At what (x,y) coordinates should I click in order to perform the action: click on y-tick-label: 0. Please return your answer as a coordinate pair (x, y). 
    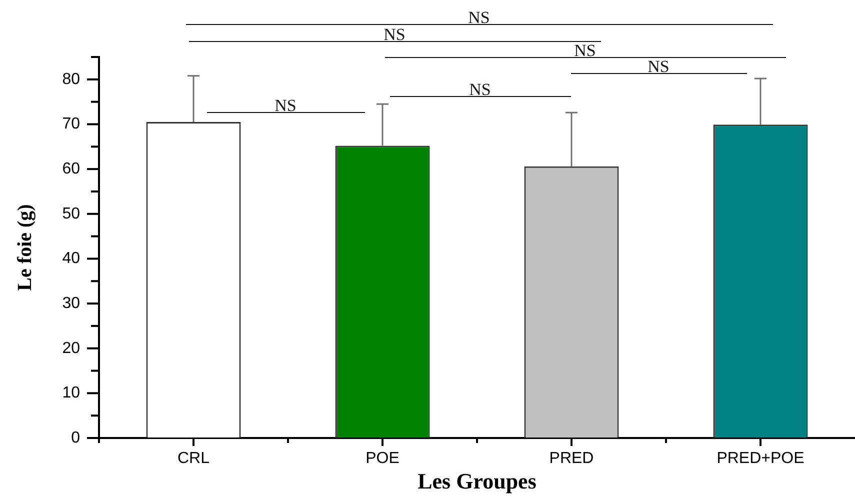
    Looking at the image, I should click on (75, 437).